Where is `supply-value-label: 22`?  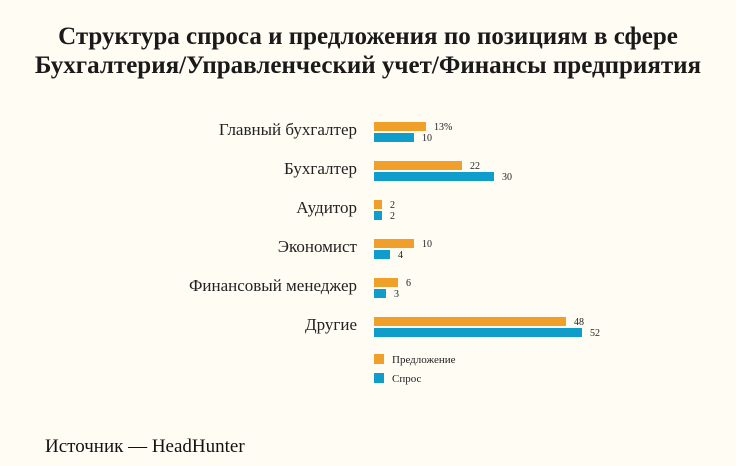 supply-value-label: 22 is located at coordinates (475, 166).